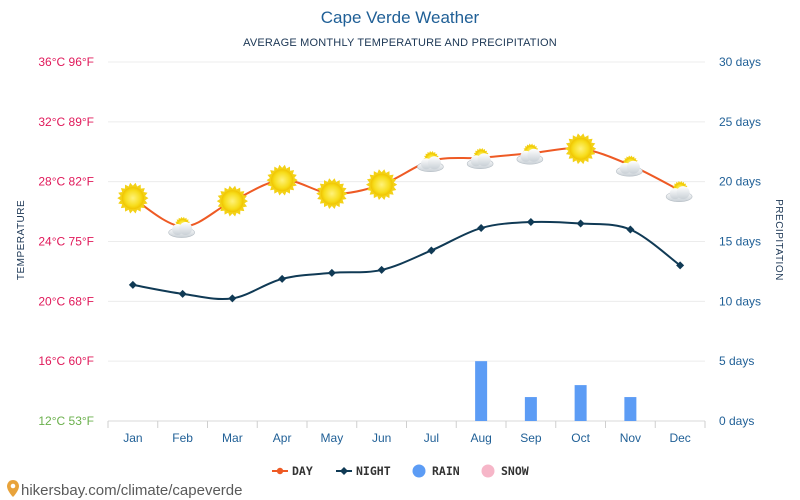  Describe the element at coordinates (66, 62) in the screenshot. I see `left-tick-label: 36°C 96°F` at that location.